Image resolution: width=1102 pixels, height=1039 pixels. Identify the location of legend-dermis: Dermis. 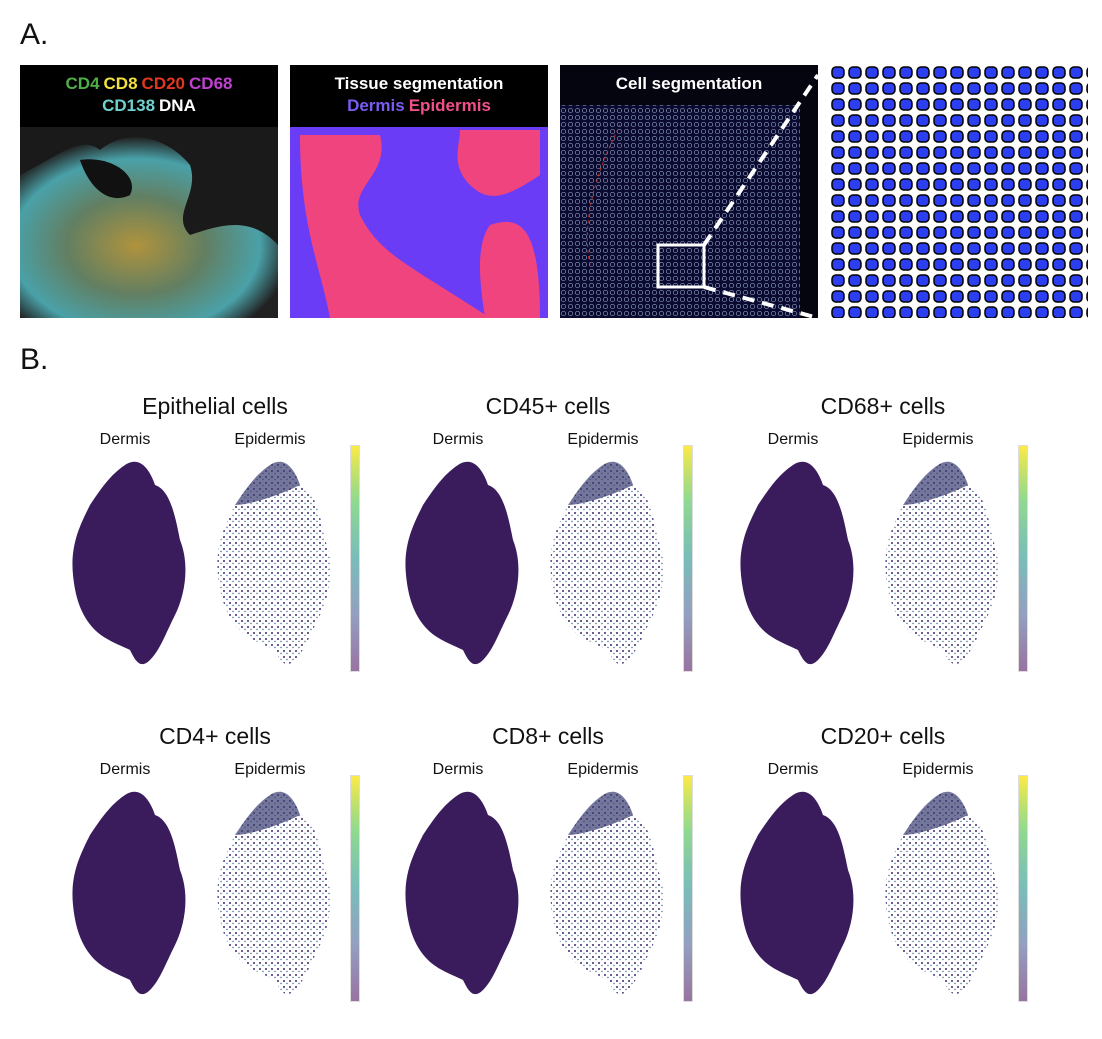
(376, 105).